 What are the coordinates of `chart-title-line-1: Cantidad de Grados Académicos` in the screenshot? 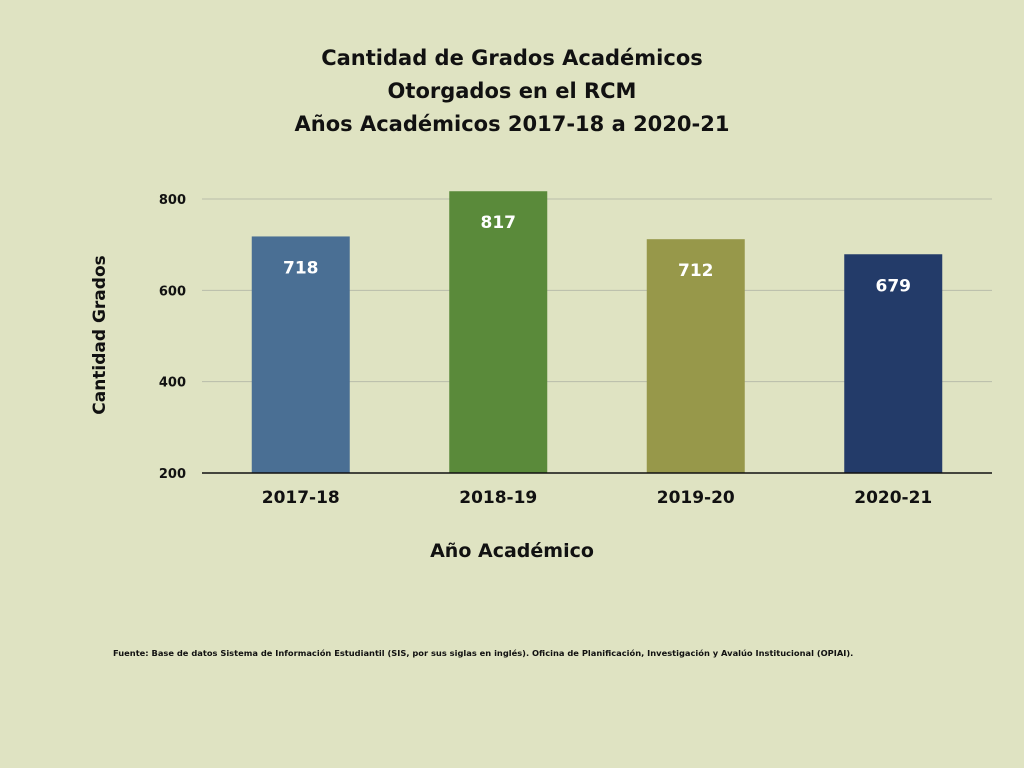 It's located at (512, 58).